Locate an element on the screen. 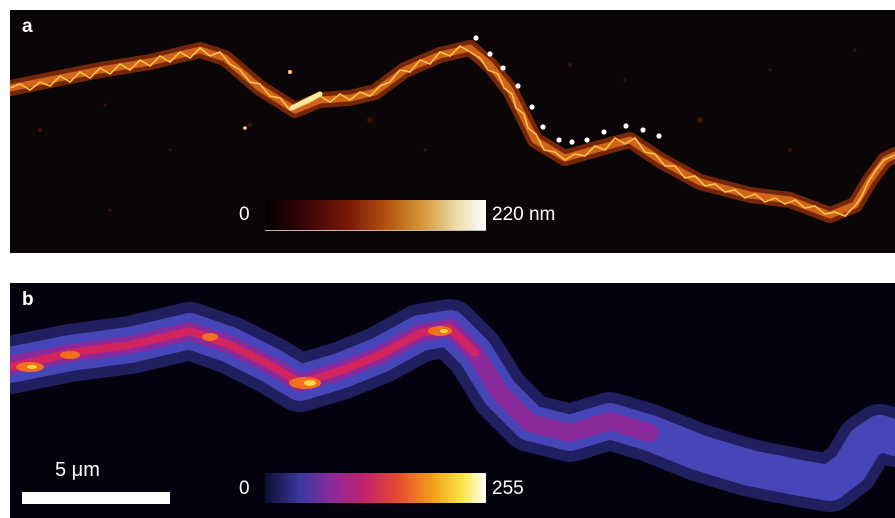 Image resolution: width=895 pixels, height=518 pixels. panel-a-label: a is located at coordinates (27, 26).